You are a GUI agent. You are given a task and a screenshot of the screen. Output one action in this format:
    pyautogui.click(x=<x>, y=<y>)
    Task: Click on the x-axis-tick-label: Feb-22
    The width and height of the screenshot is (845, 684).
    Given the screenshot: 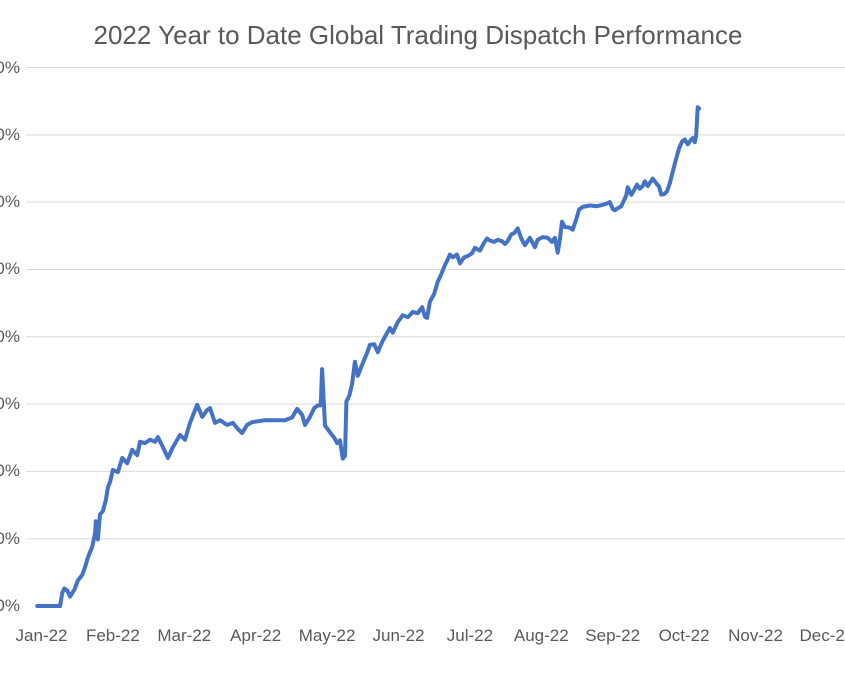 What is the action you would take?
    pyautogui.click(x=112, y=635)
    